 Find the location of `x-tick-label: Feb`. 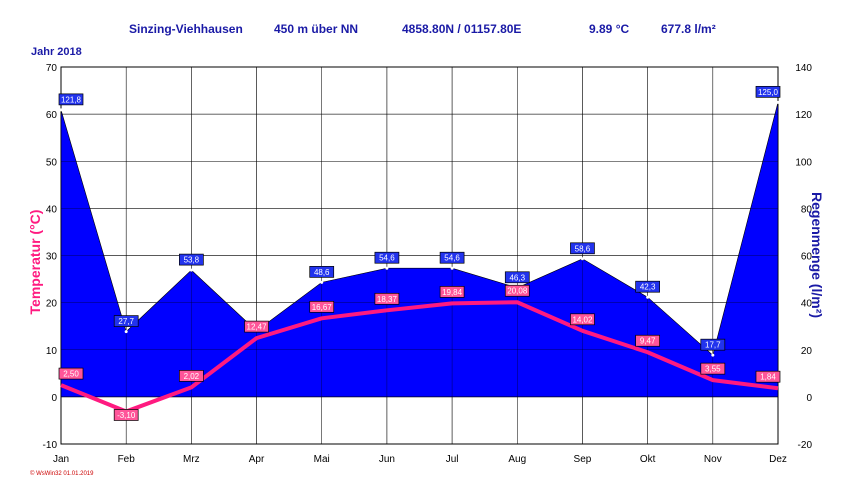

x-tick-label: Feb is located at coordinates (127, 459).